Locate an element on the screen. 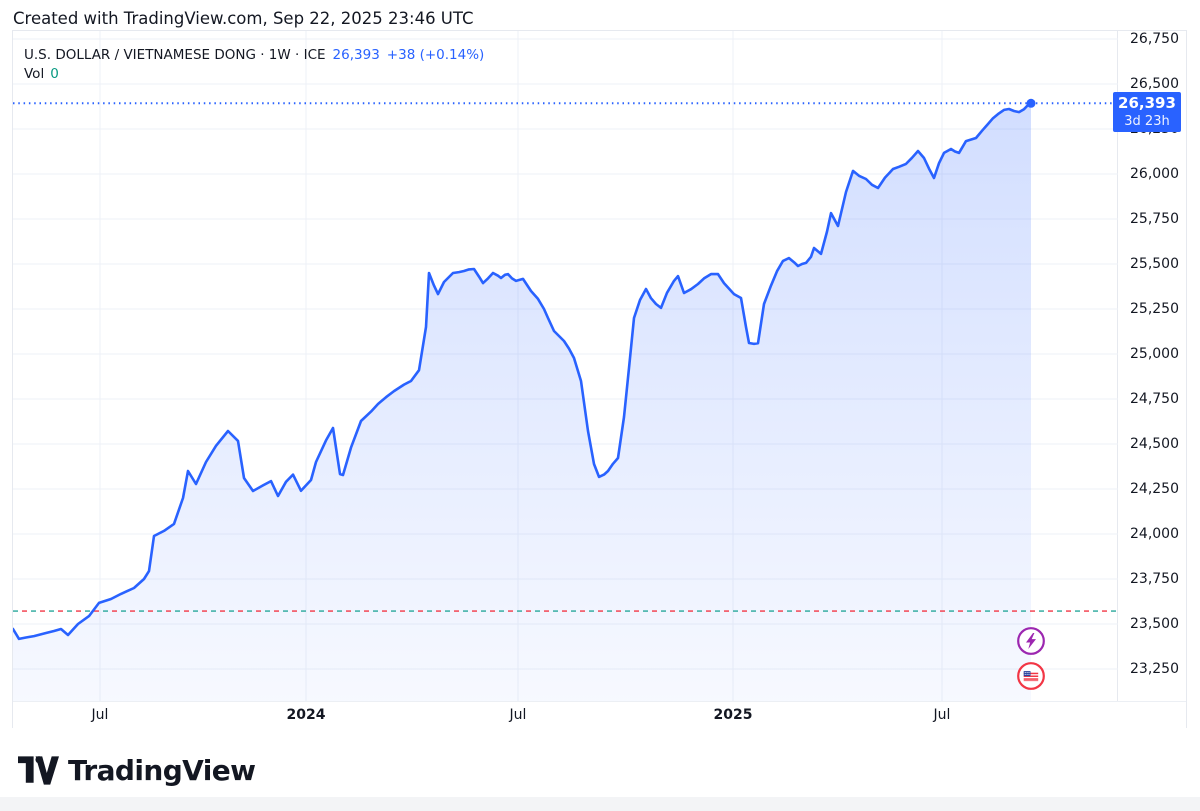 Image resolution: width=1200 pixels, height=811 pixels. tradingview-logo: TradingView is located at coordinates (137, 770).